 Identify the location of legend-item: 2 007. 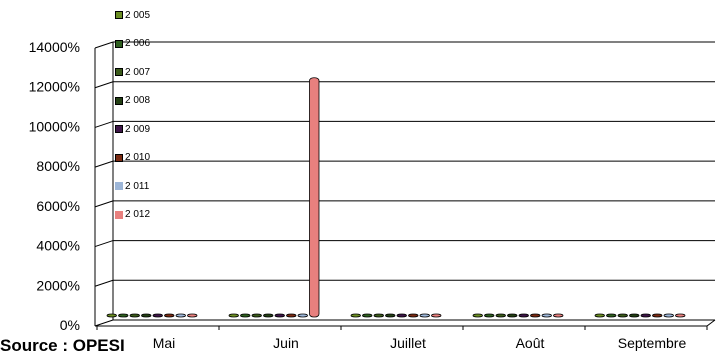
(132, 72).